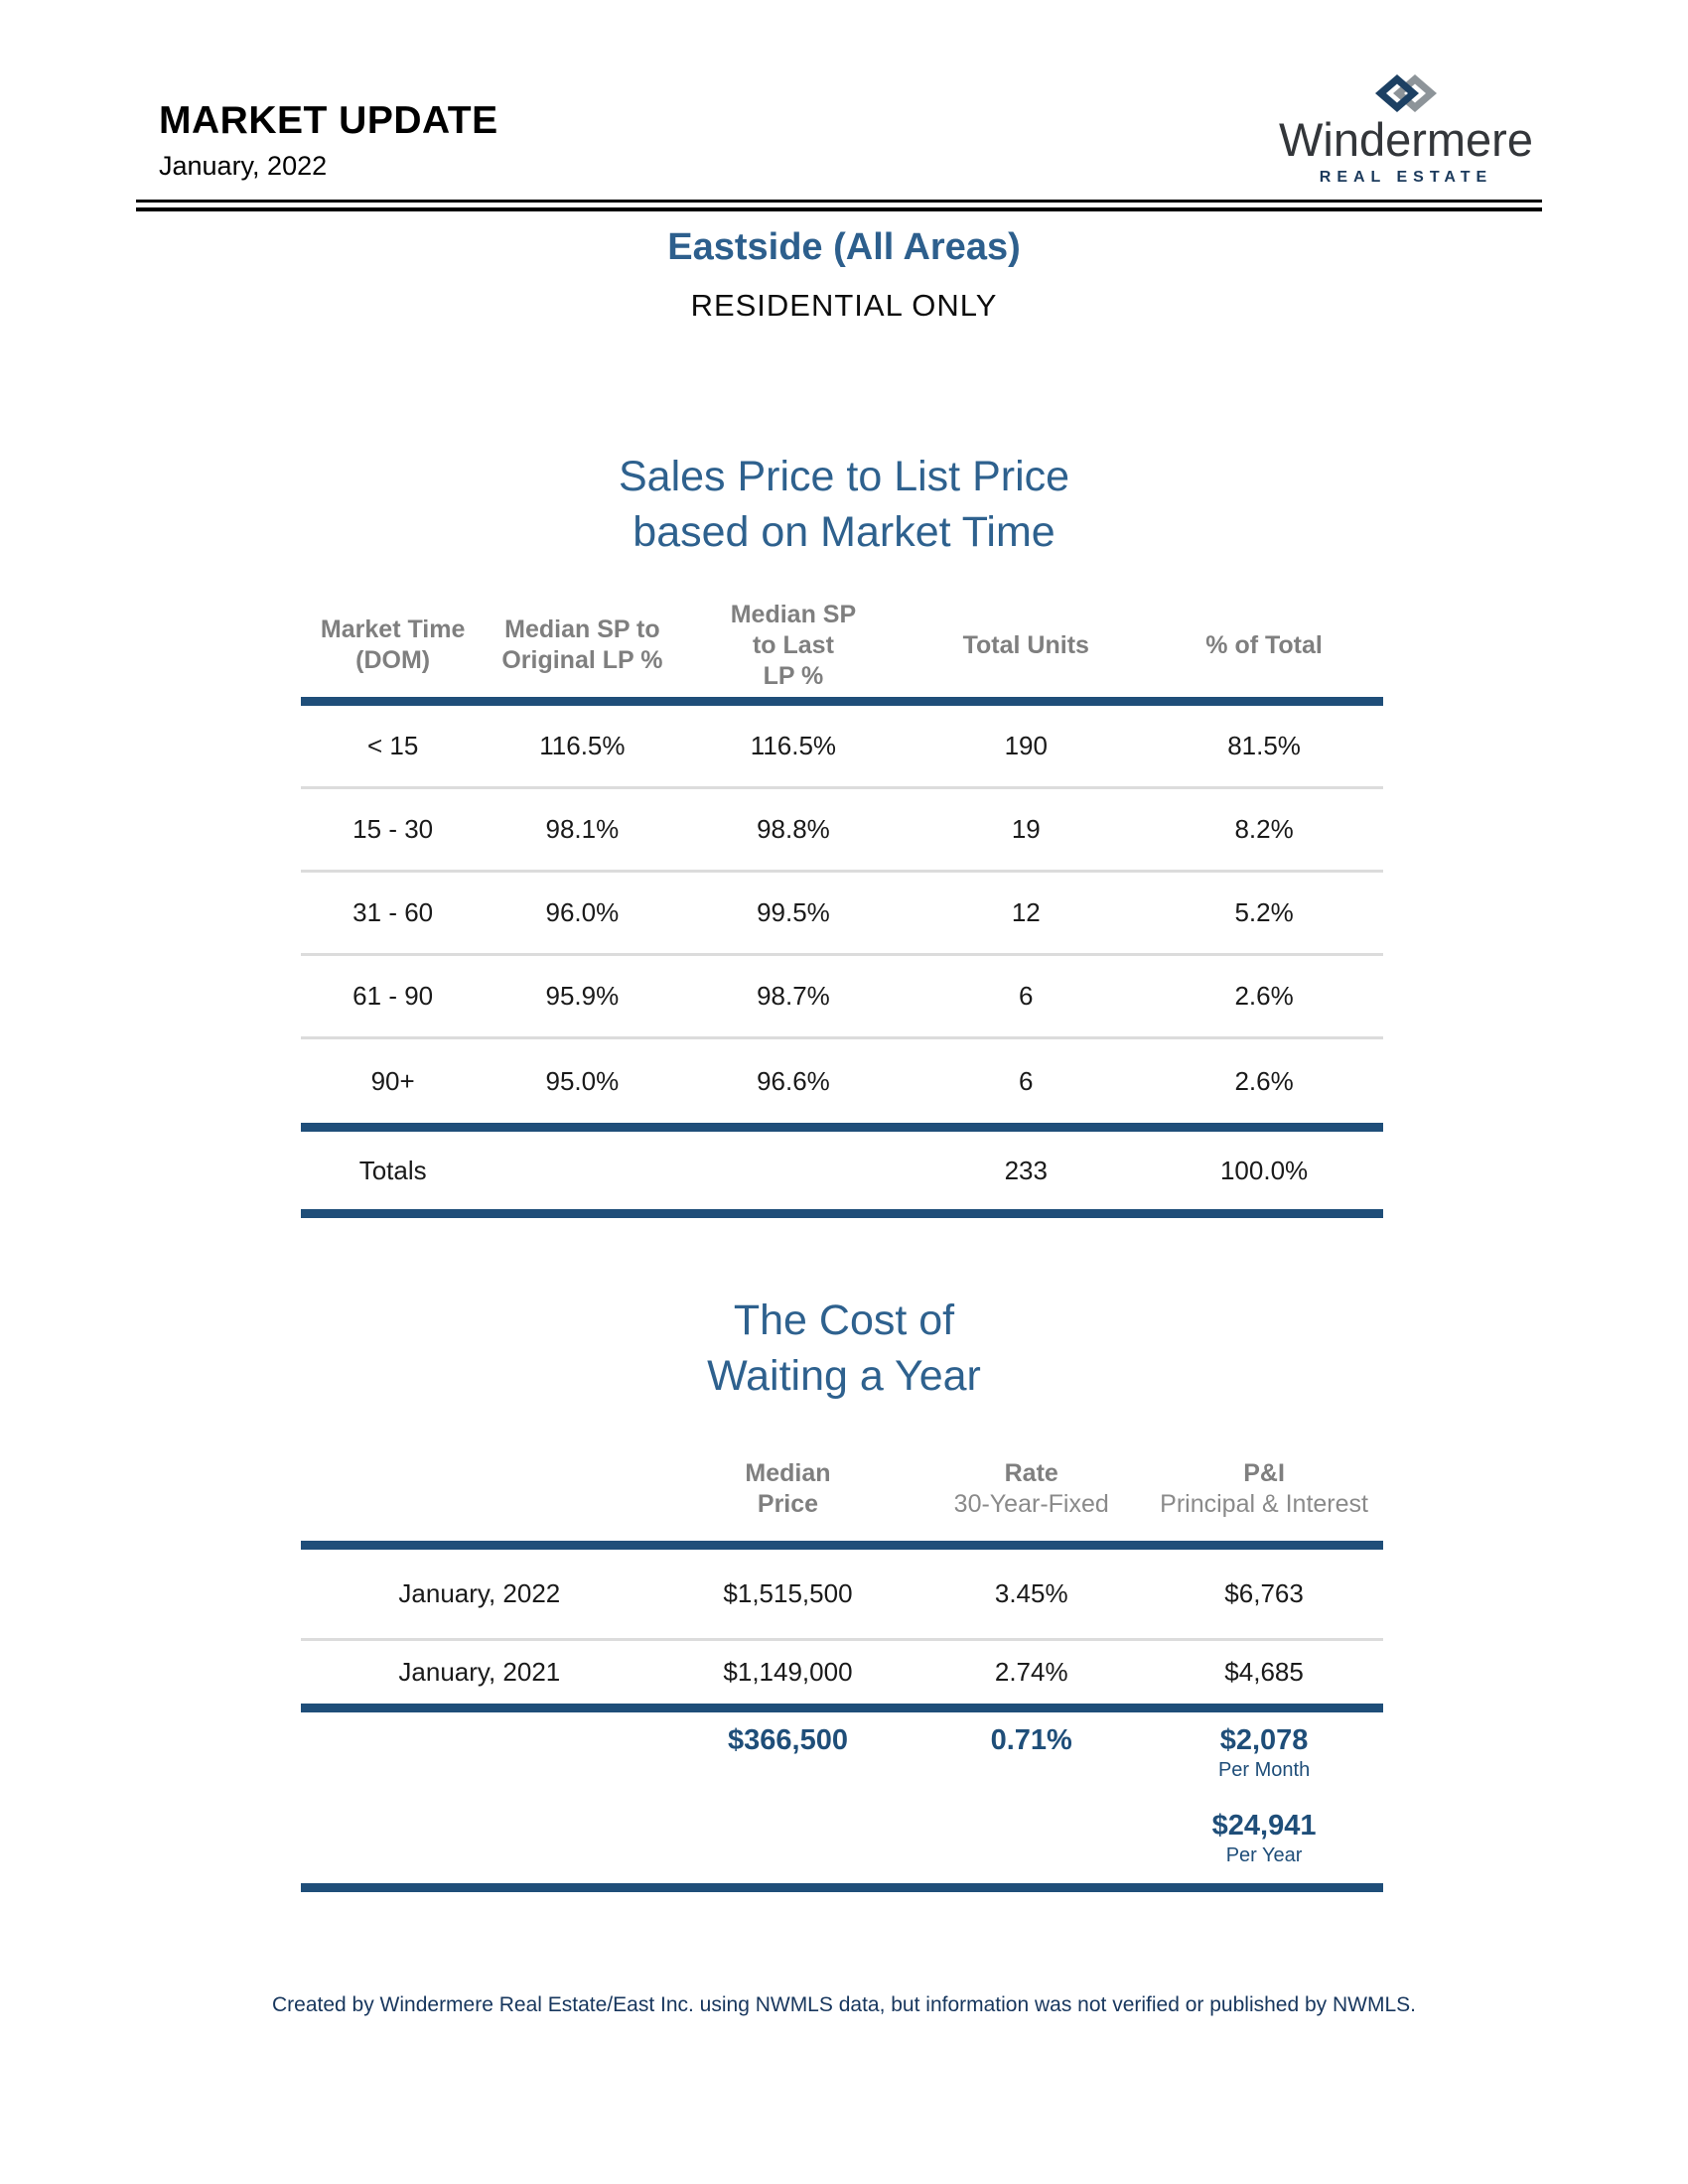 Image resolution: width=1688 pixels, height=2184 pixels. I want to click on cell-rate: 3.45%, so click(1031, 1593).